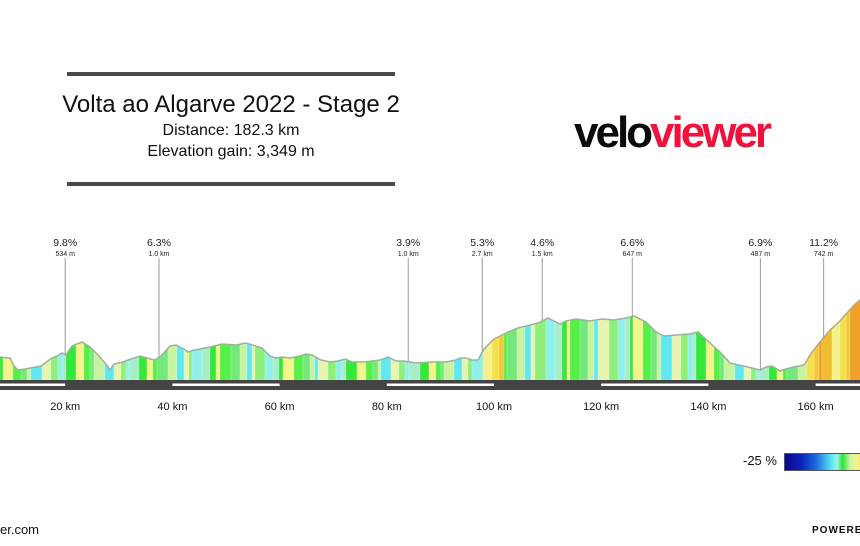 This screenshot has height=546, width=860. What do you see at coordinates (430, 384) in the screenshot?
I see `distance-bar-stripes` at bounding box center [430, 384].